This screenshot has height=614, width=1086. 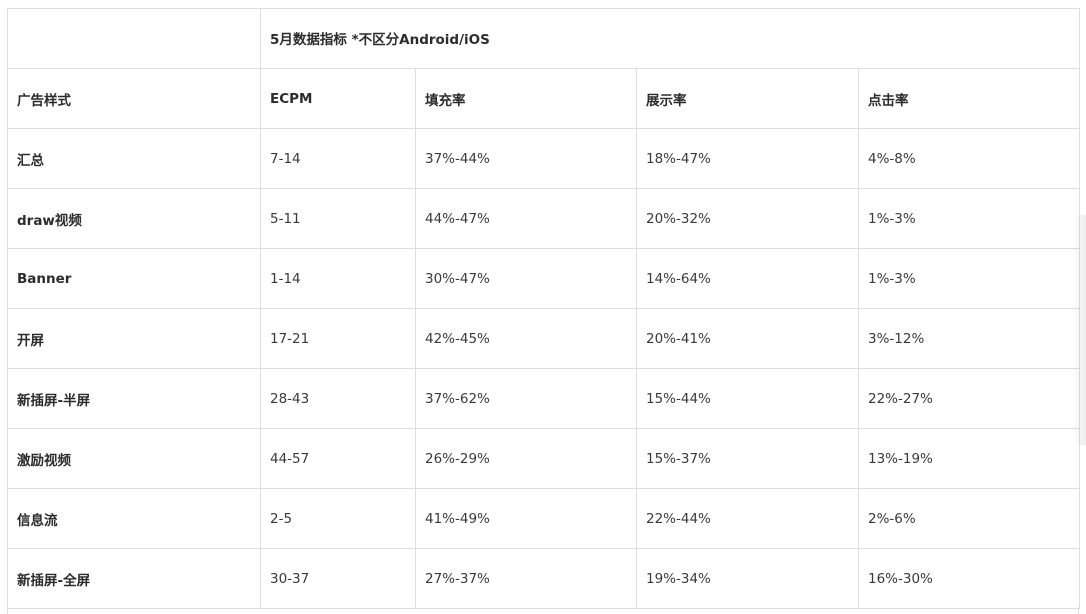 I want to click on table-row: 激励视频 44-57 26%-29% 15%-37% 13%-19%, so click(x=544, y=458).